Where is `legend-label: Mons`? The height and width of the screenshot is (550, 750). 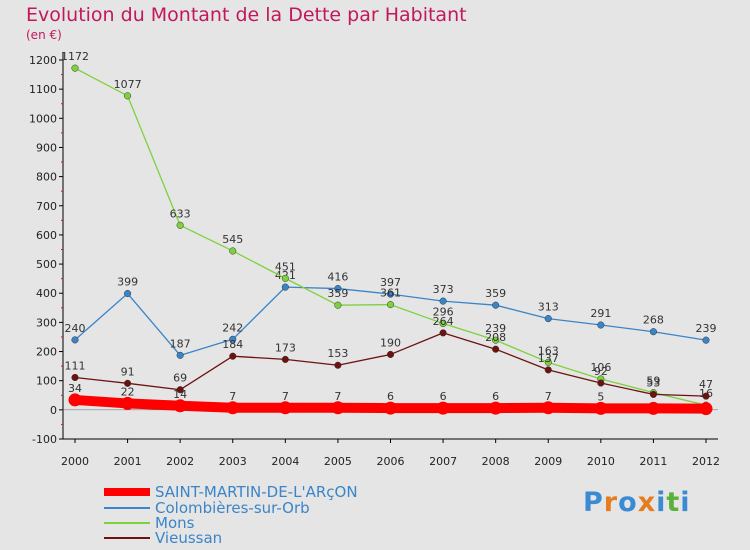 legend-label: Mons is located at coordinates (175, 523).